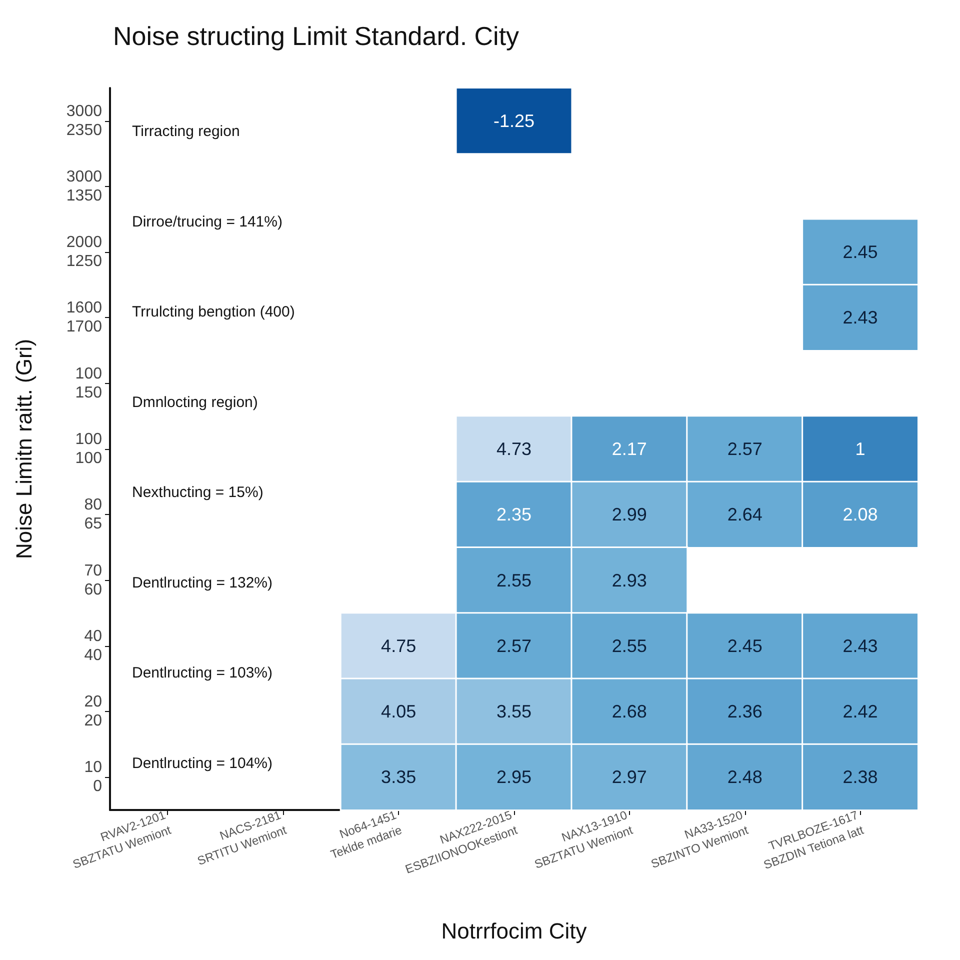 The height and width of the screenshot is (960, 960). I want to click on data-label: 2.93, so click(629, 580).